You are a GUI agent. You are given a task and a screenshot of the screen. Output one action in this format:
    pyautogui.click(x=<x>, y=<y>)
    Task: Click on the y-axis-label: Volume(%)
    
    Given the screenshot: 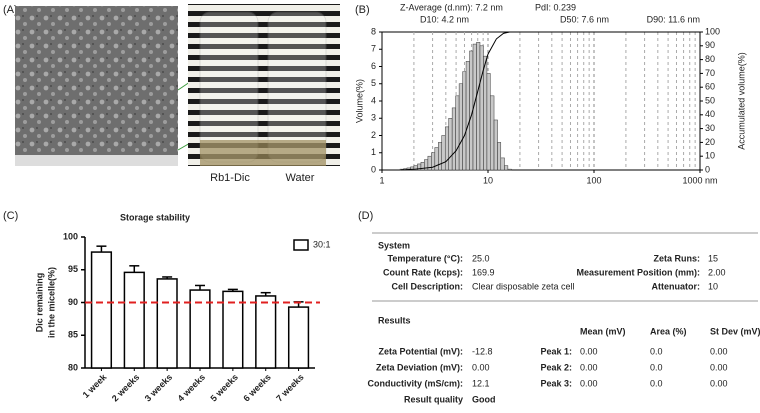 What is the action you would take?
    pyautogui.click(x=359, y=101)
    